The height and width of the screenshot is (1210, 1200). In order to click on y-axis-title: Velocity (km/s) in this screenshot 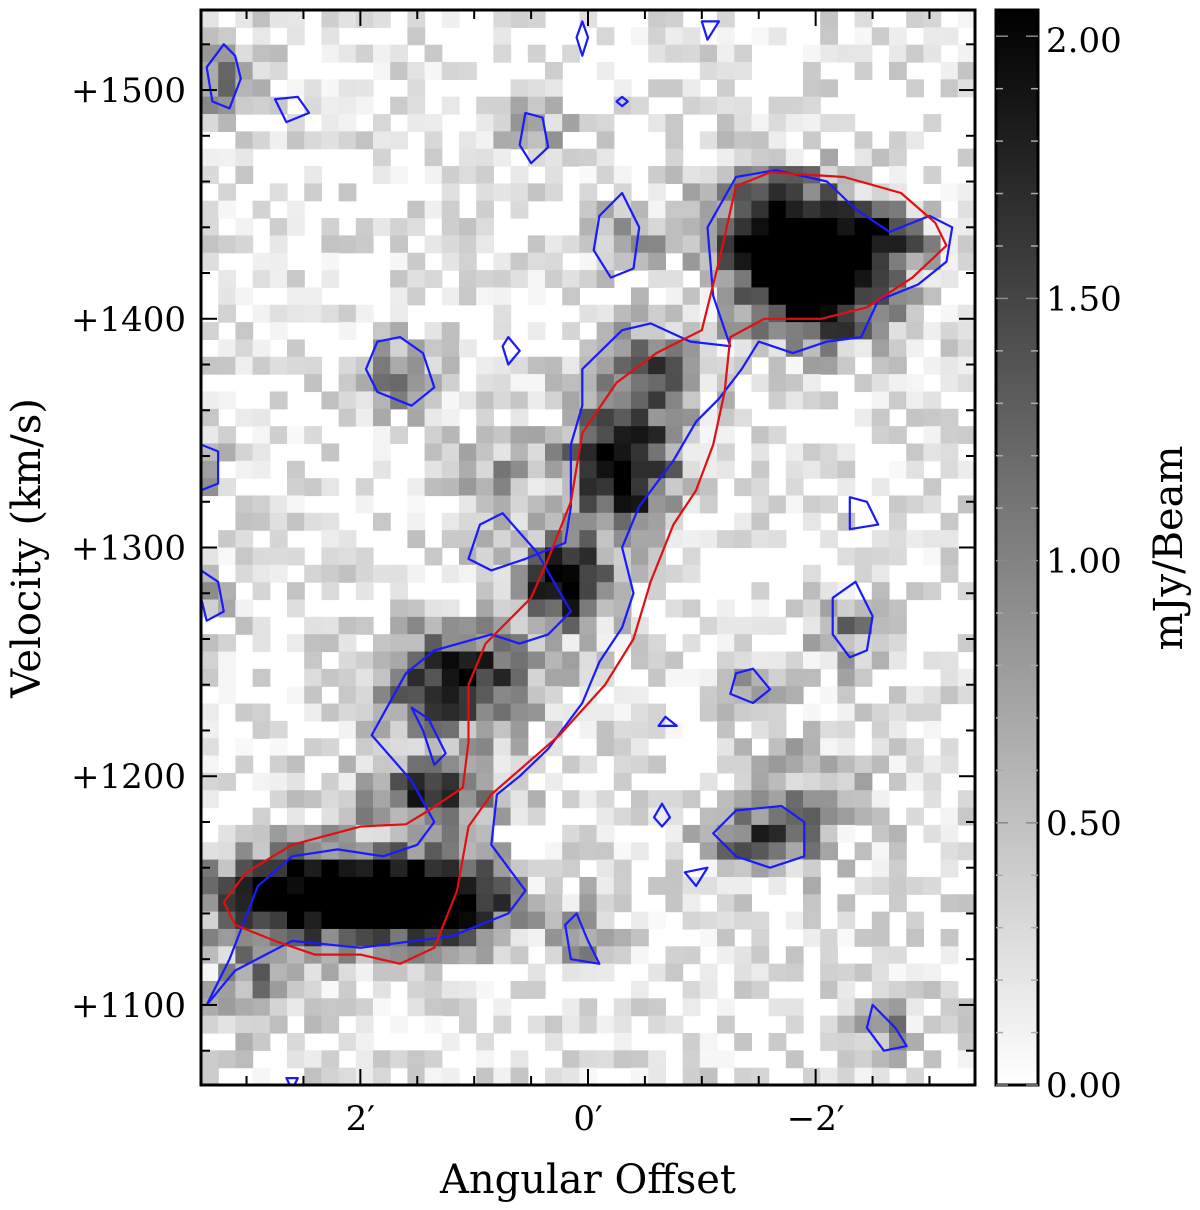, I will do `click(27, 548)`.